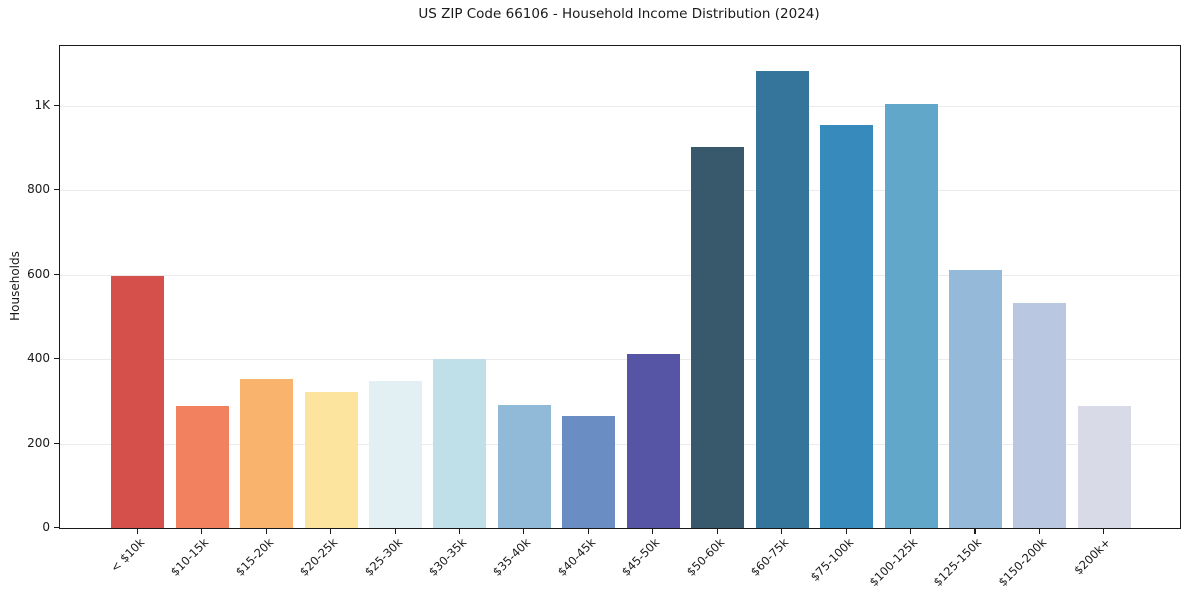  Describe the element at coordinates (975, 399) in the screenshot. I see `bar-125-150k` at that location.